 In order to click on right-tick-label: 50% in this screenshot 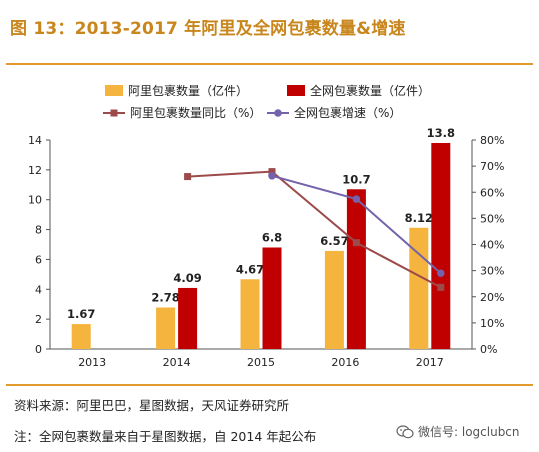, I will do `click(492, 218)`.